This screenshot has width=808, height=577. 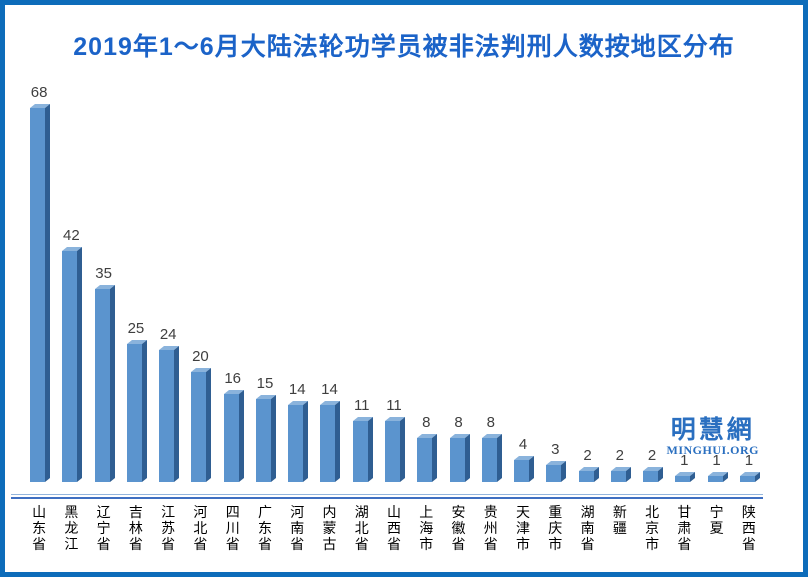 I want to click on bar-value-label: 24, so click(x=168, y=334).